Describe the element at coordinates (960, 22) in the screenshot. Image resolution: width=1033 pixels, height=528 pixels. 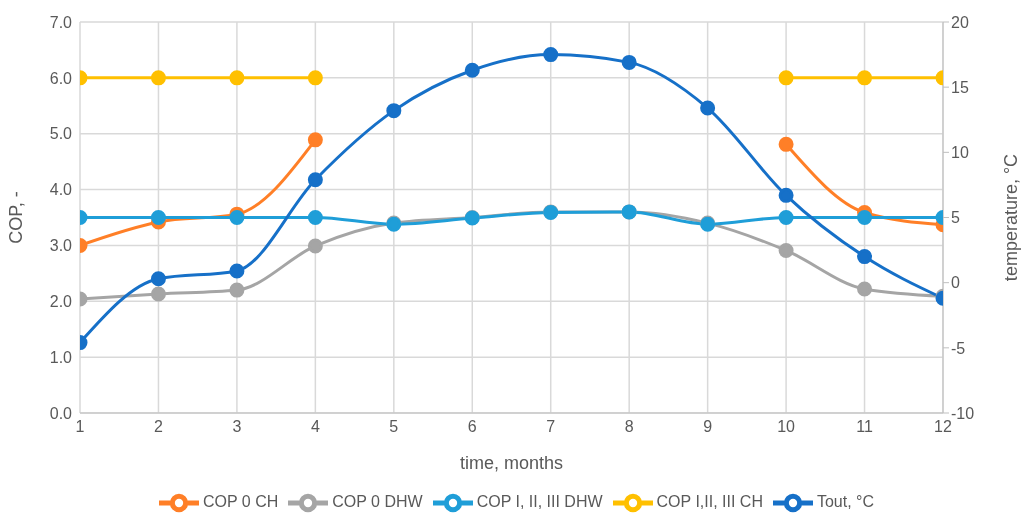
I see `y2-tick-label: 20` at that location.